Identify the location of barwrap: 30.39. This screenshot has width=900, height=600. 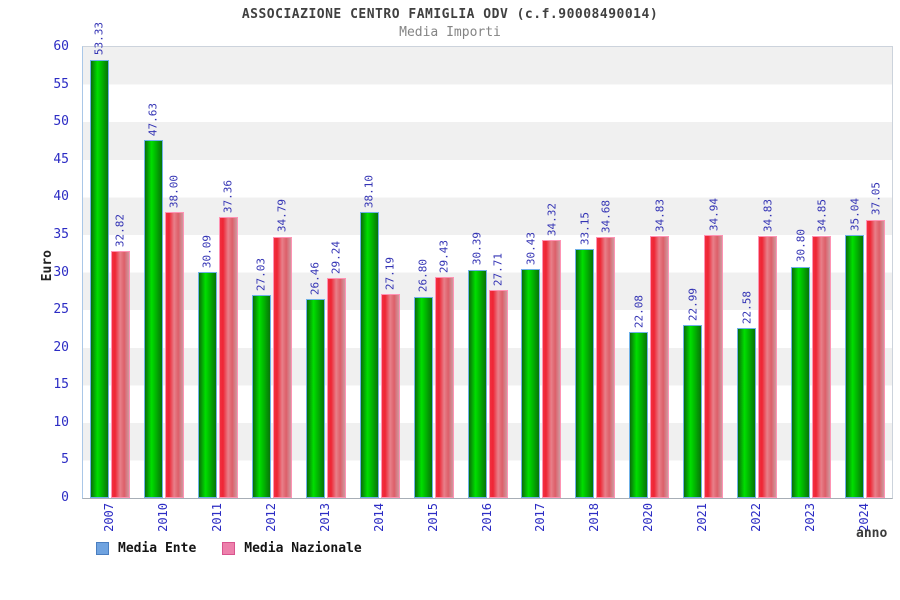
(477, 272).